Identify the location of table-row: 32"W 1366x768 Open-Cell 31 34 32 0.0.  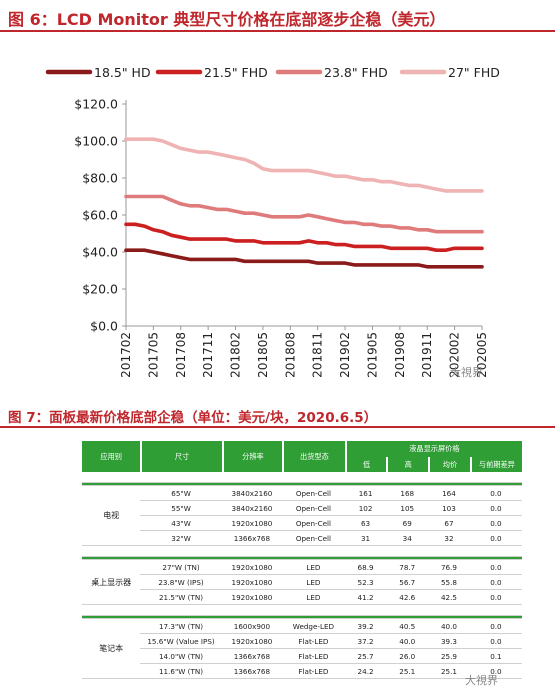
(302, 538).